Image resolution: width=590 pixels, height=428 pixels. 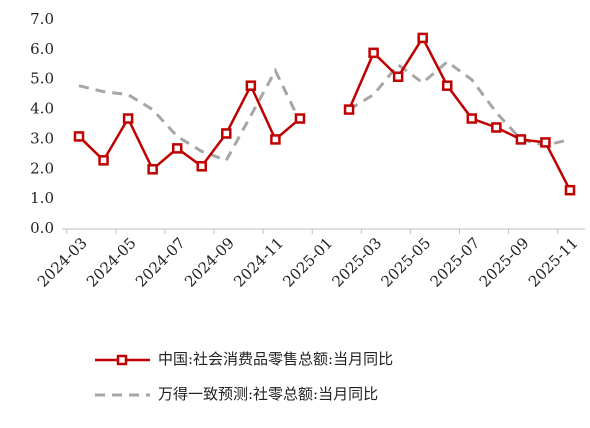 What do you see at coordinates (504, 262) in the screenshot?
I see `x-tick-label: 2025-09` at bounding box center [504, 262].